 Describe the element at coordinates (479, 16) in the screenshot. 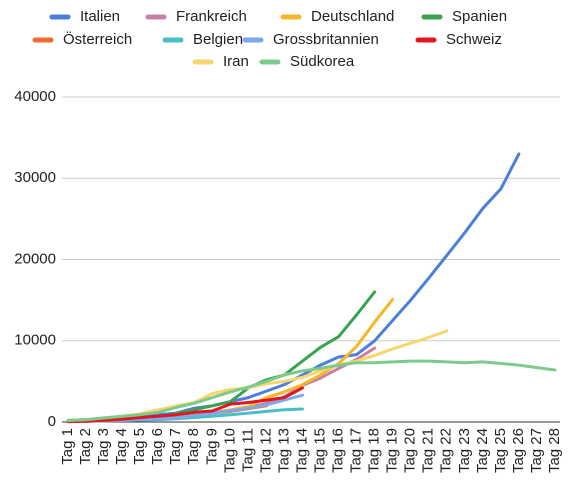

I see `legend-label: Spanien` at that location.